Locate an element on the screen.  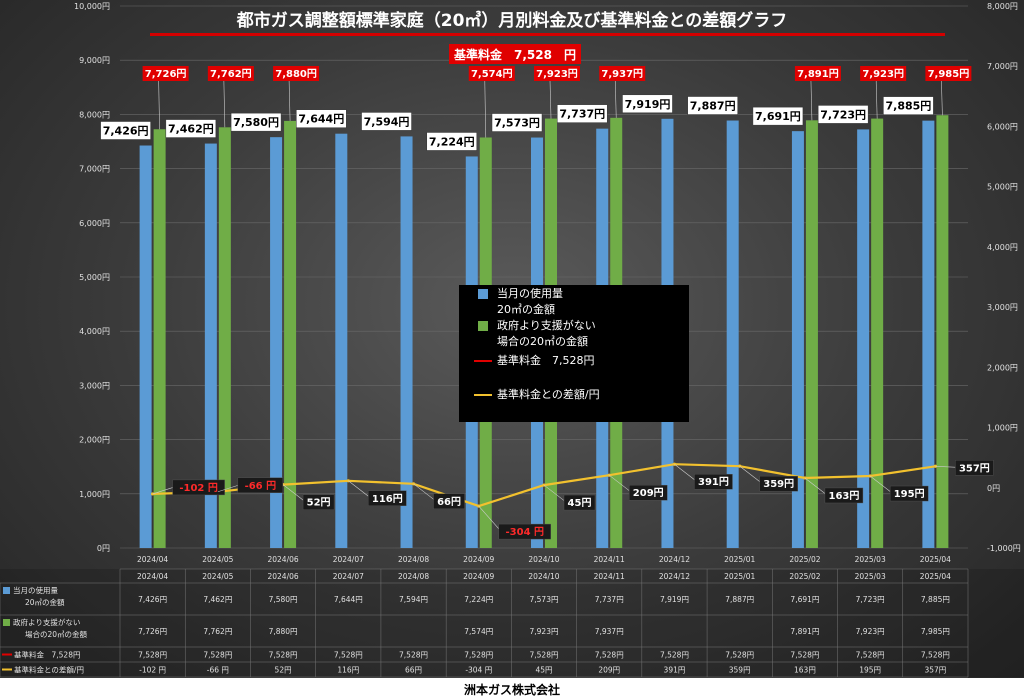
current-usage-label: 7,594円 is located at coordinates (387, 121).